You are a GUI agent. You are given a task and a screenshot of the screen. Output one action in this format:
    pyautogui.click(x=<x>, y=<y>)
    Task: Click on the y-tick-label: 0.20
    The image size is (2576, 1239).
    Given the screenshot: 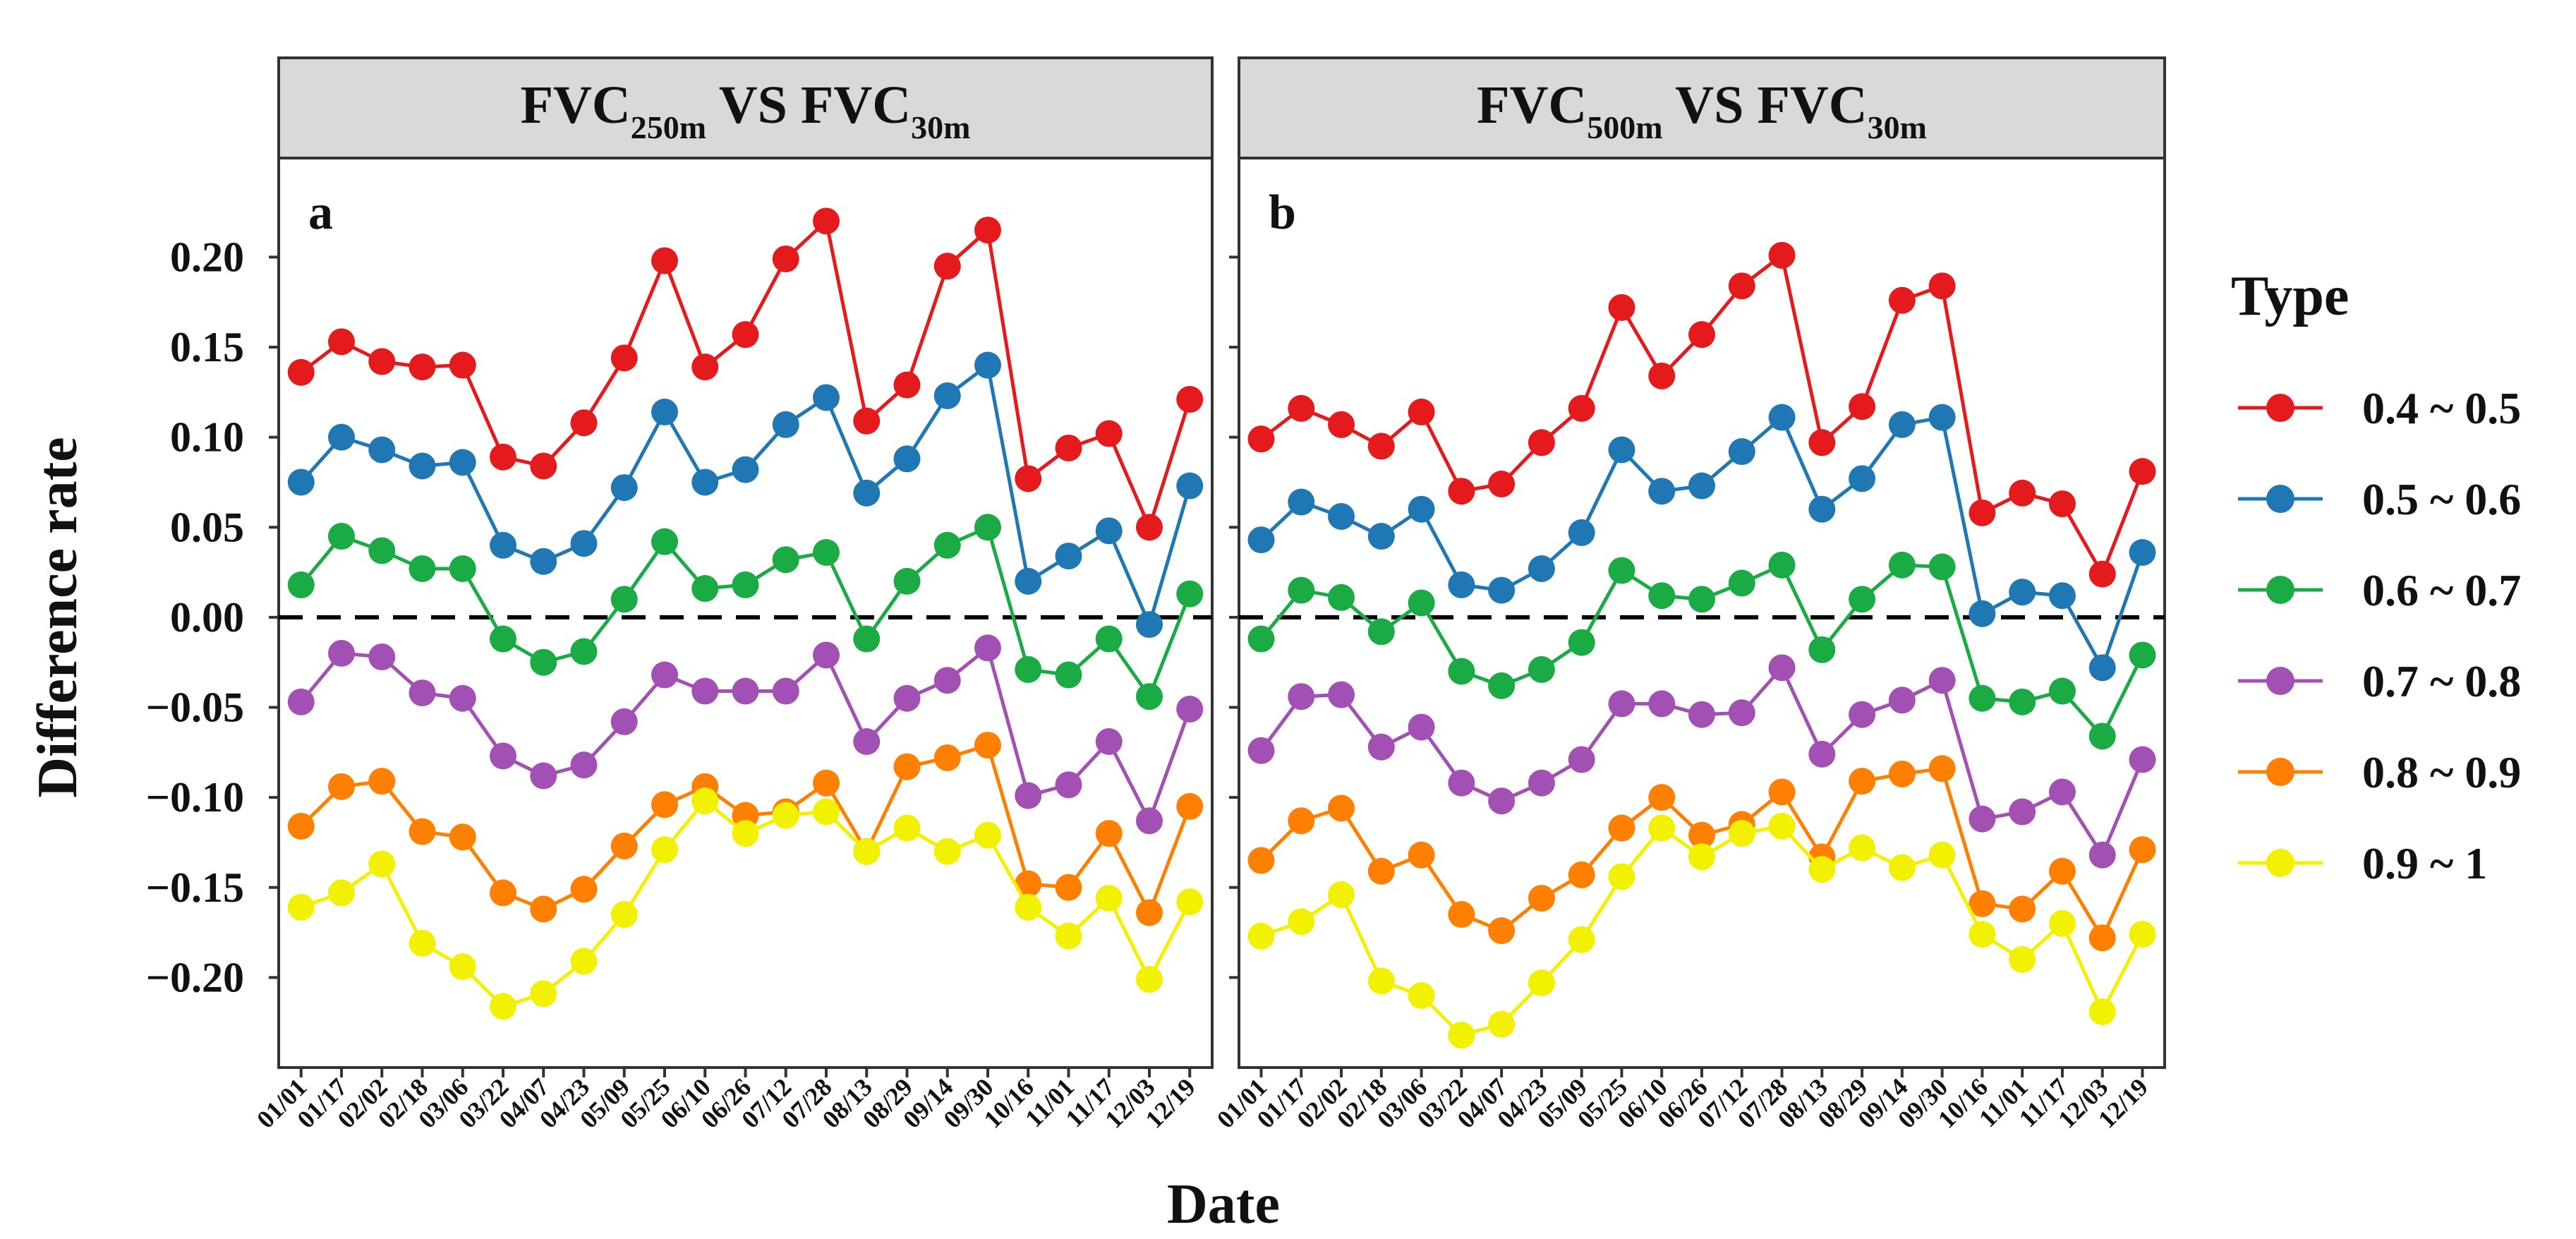 What is the action you would take?
    pyautogui.click(x=207, y=257)
    